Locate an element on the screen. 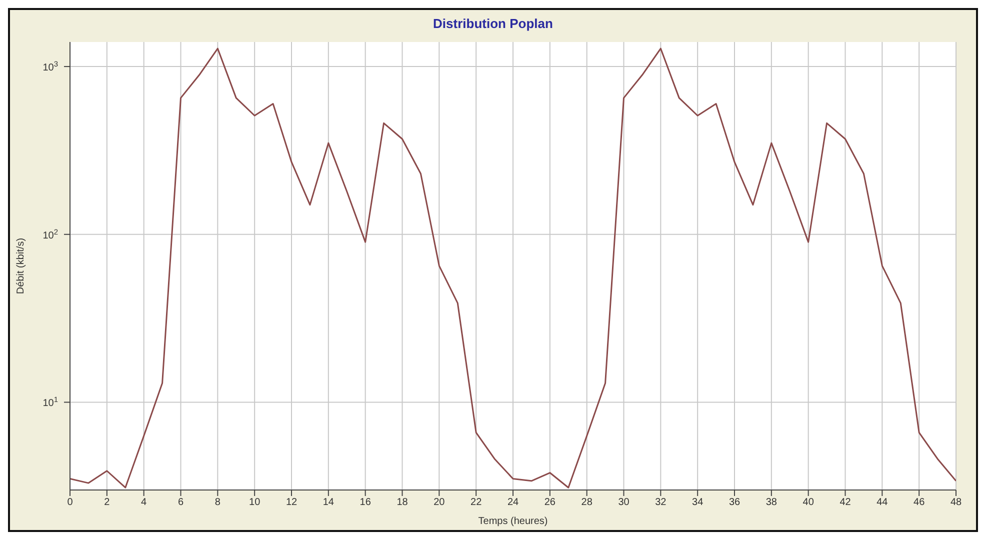  x-tick-label: 20 is located at coordinates (440, 502).